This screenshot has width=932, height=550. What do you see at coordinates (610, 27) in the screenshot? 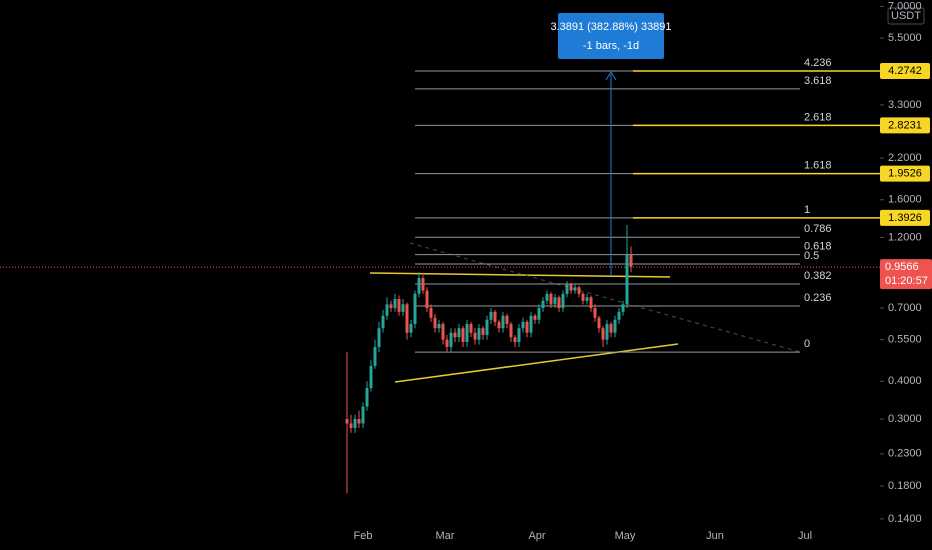
I see `measure-text: 3.3891 (382.88%) 33891` at bounding box center [610, 27].